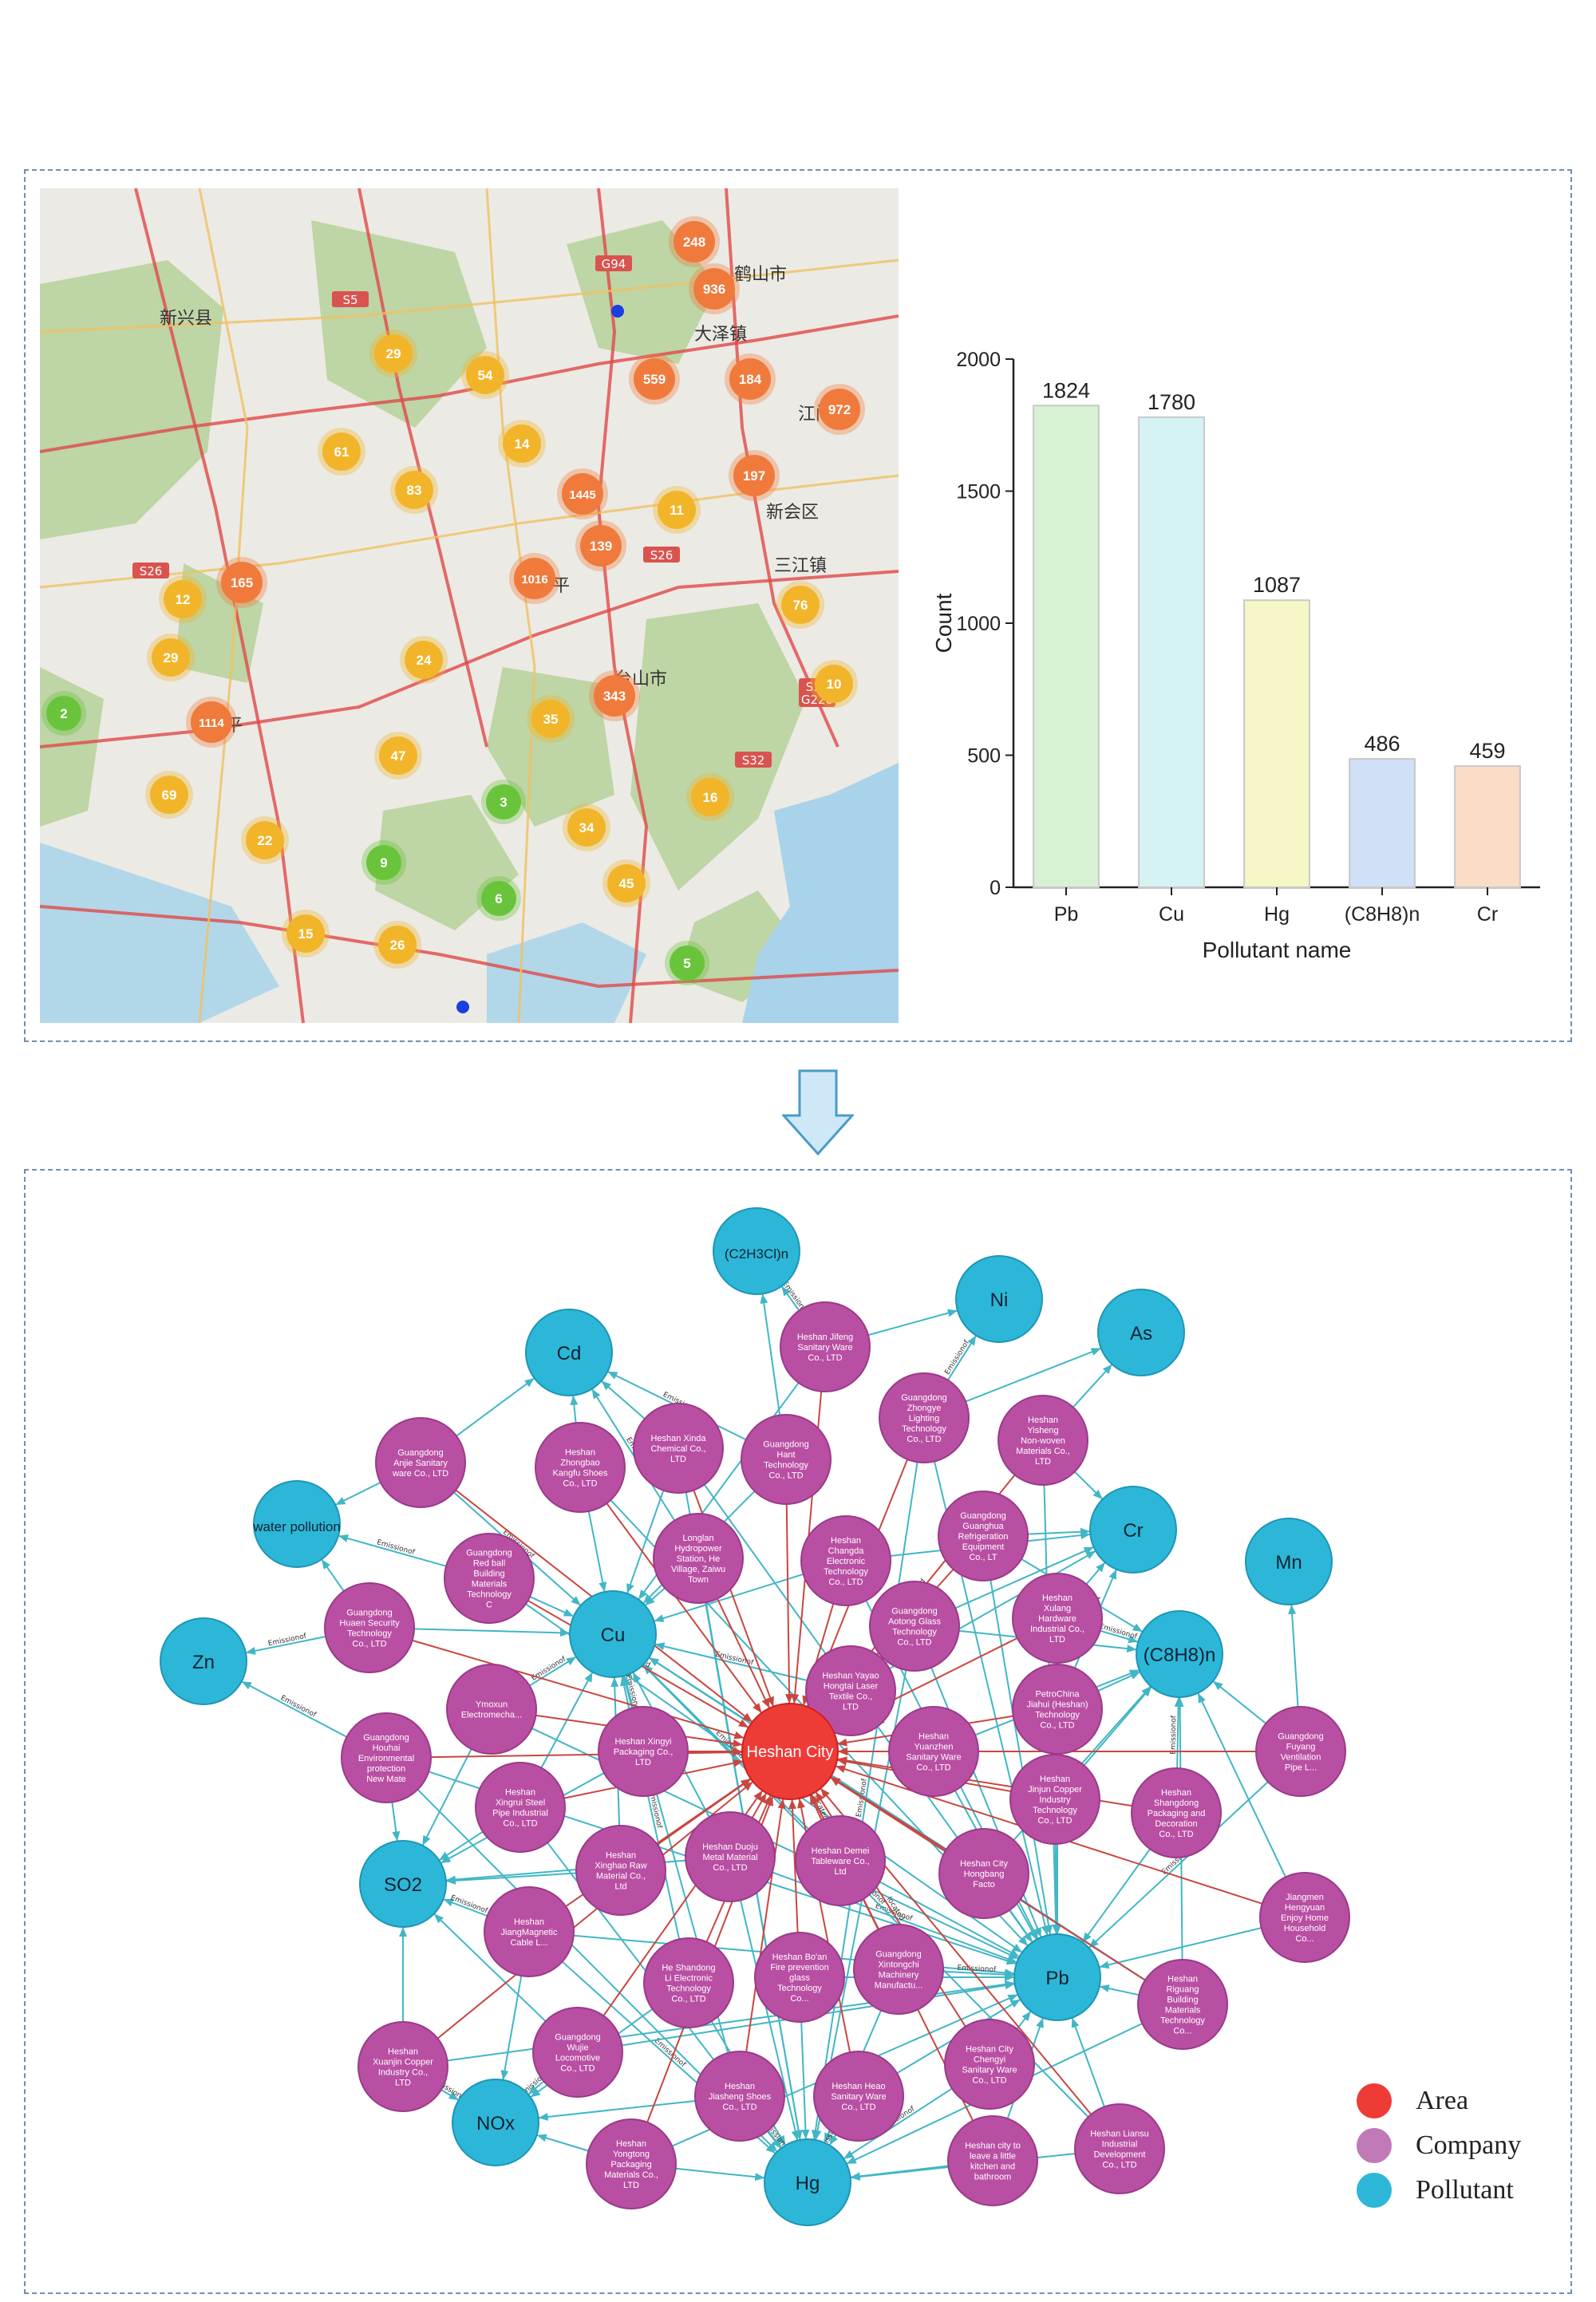  Describe the element at coordinates (63, 714) in the screenshot. I see `map-cluster-marker: 2` at that location.